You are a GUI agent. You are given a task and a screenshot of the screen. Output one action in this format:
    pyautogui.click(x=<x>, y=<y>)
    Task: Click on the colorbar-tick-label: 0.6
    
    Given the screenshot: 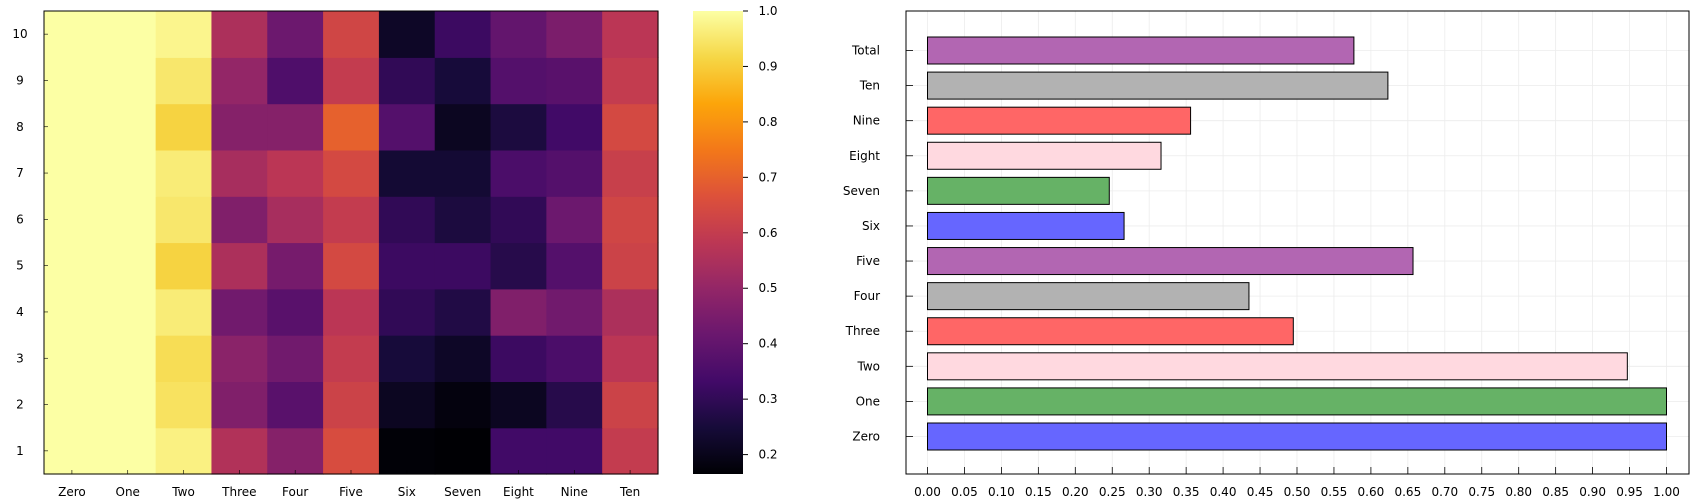 What is the action you would take?
    pyautogui.click(x=767, y=233)
    